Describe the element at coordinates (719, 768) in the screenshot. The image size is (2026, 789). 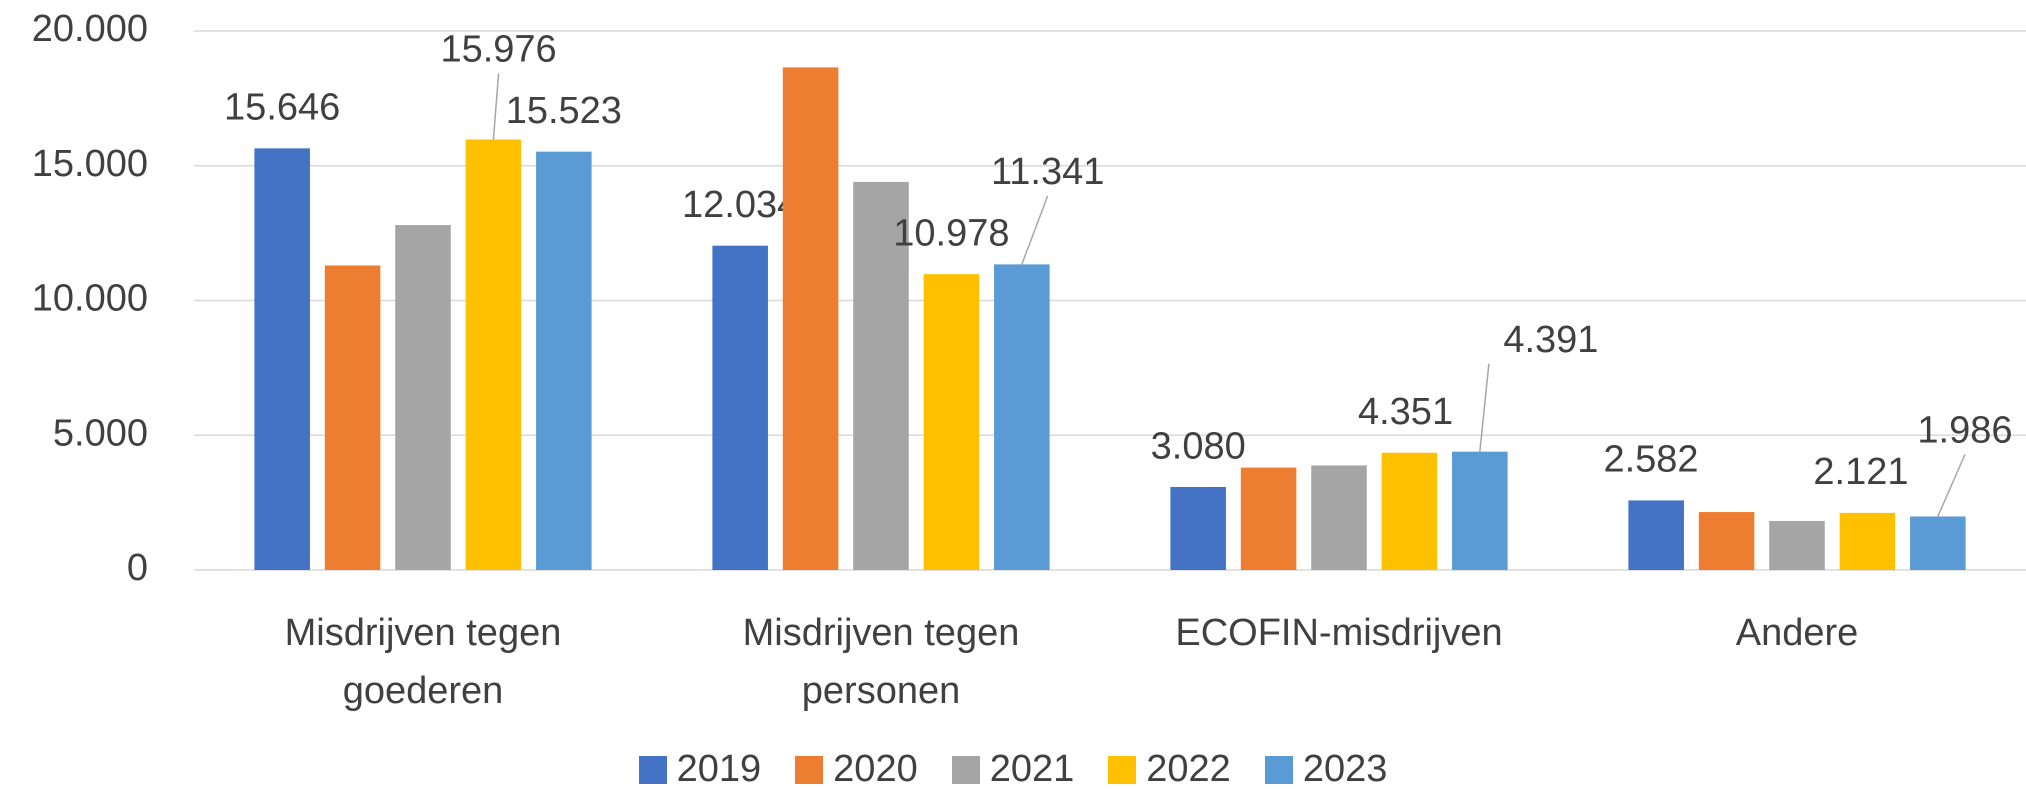
I see `legend-label: 2019` at that location.